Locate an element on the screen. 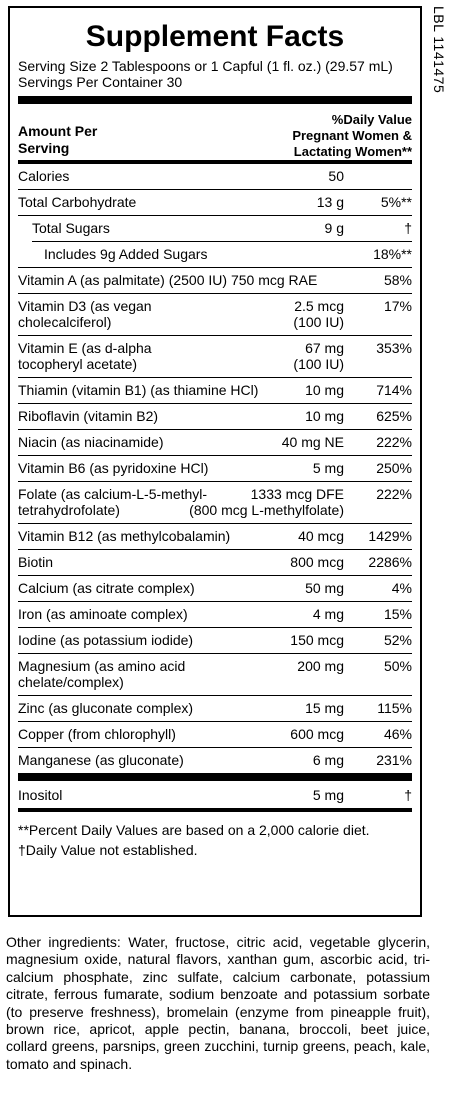  nutrient-name: Zinc (as gluconate complex) is located at coordinates (106, 708).